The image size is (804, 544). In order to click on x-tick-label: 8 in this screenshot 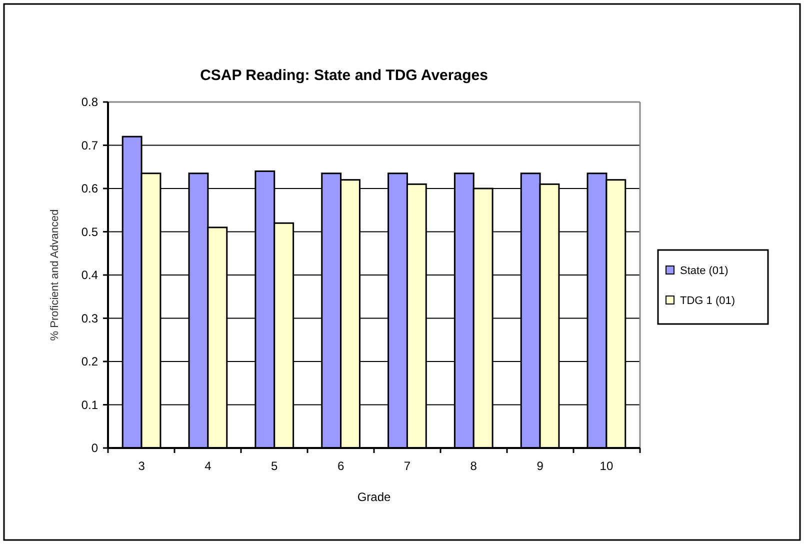, I will do `click(474, 466)`.